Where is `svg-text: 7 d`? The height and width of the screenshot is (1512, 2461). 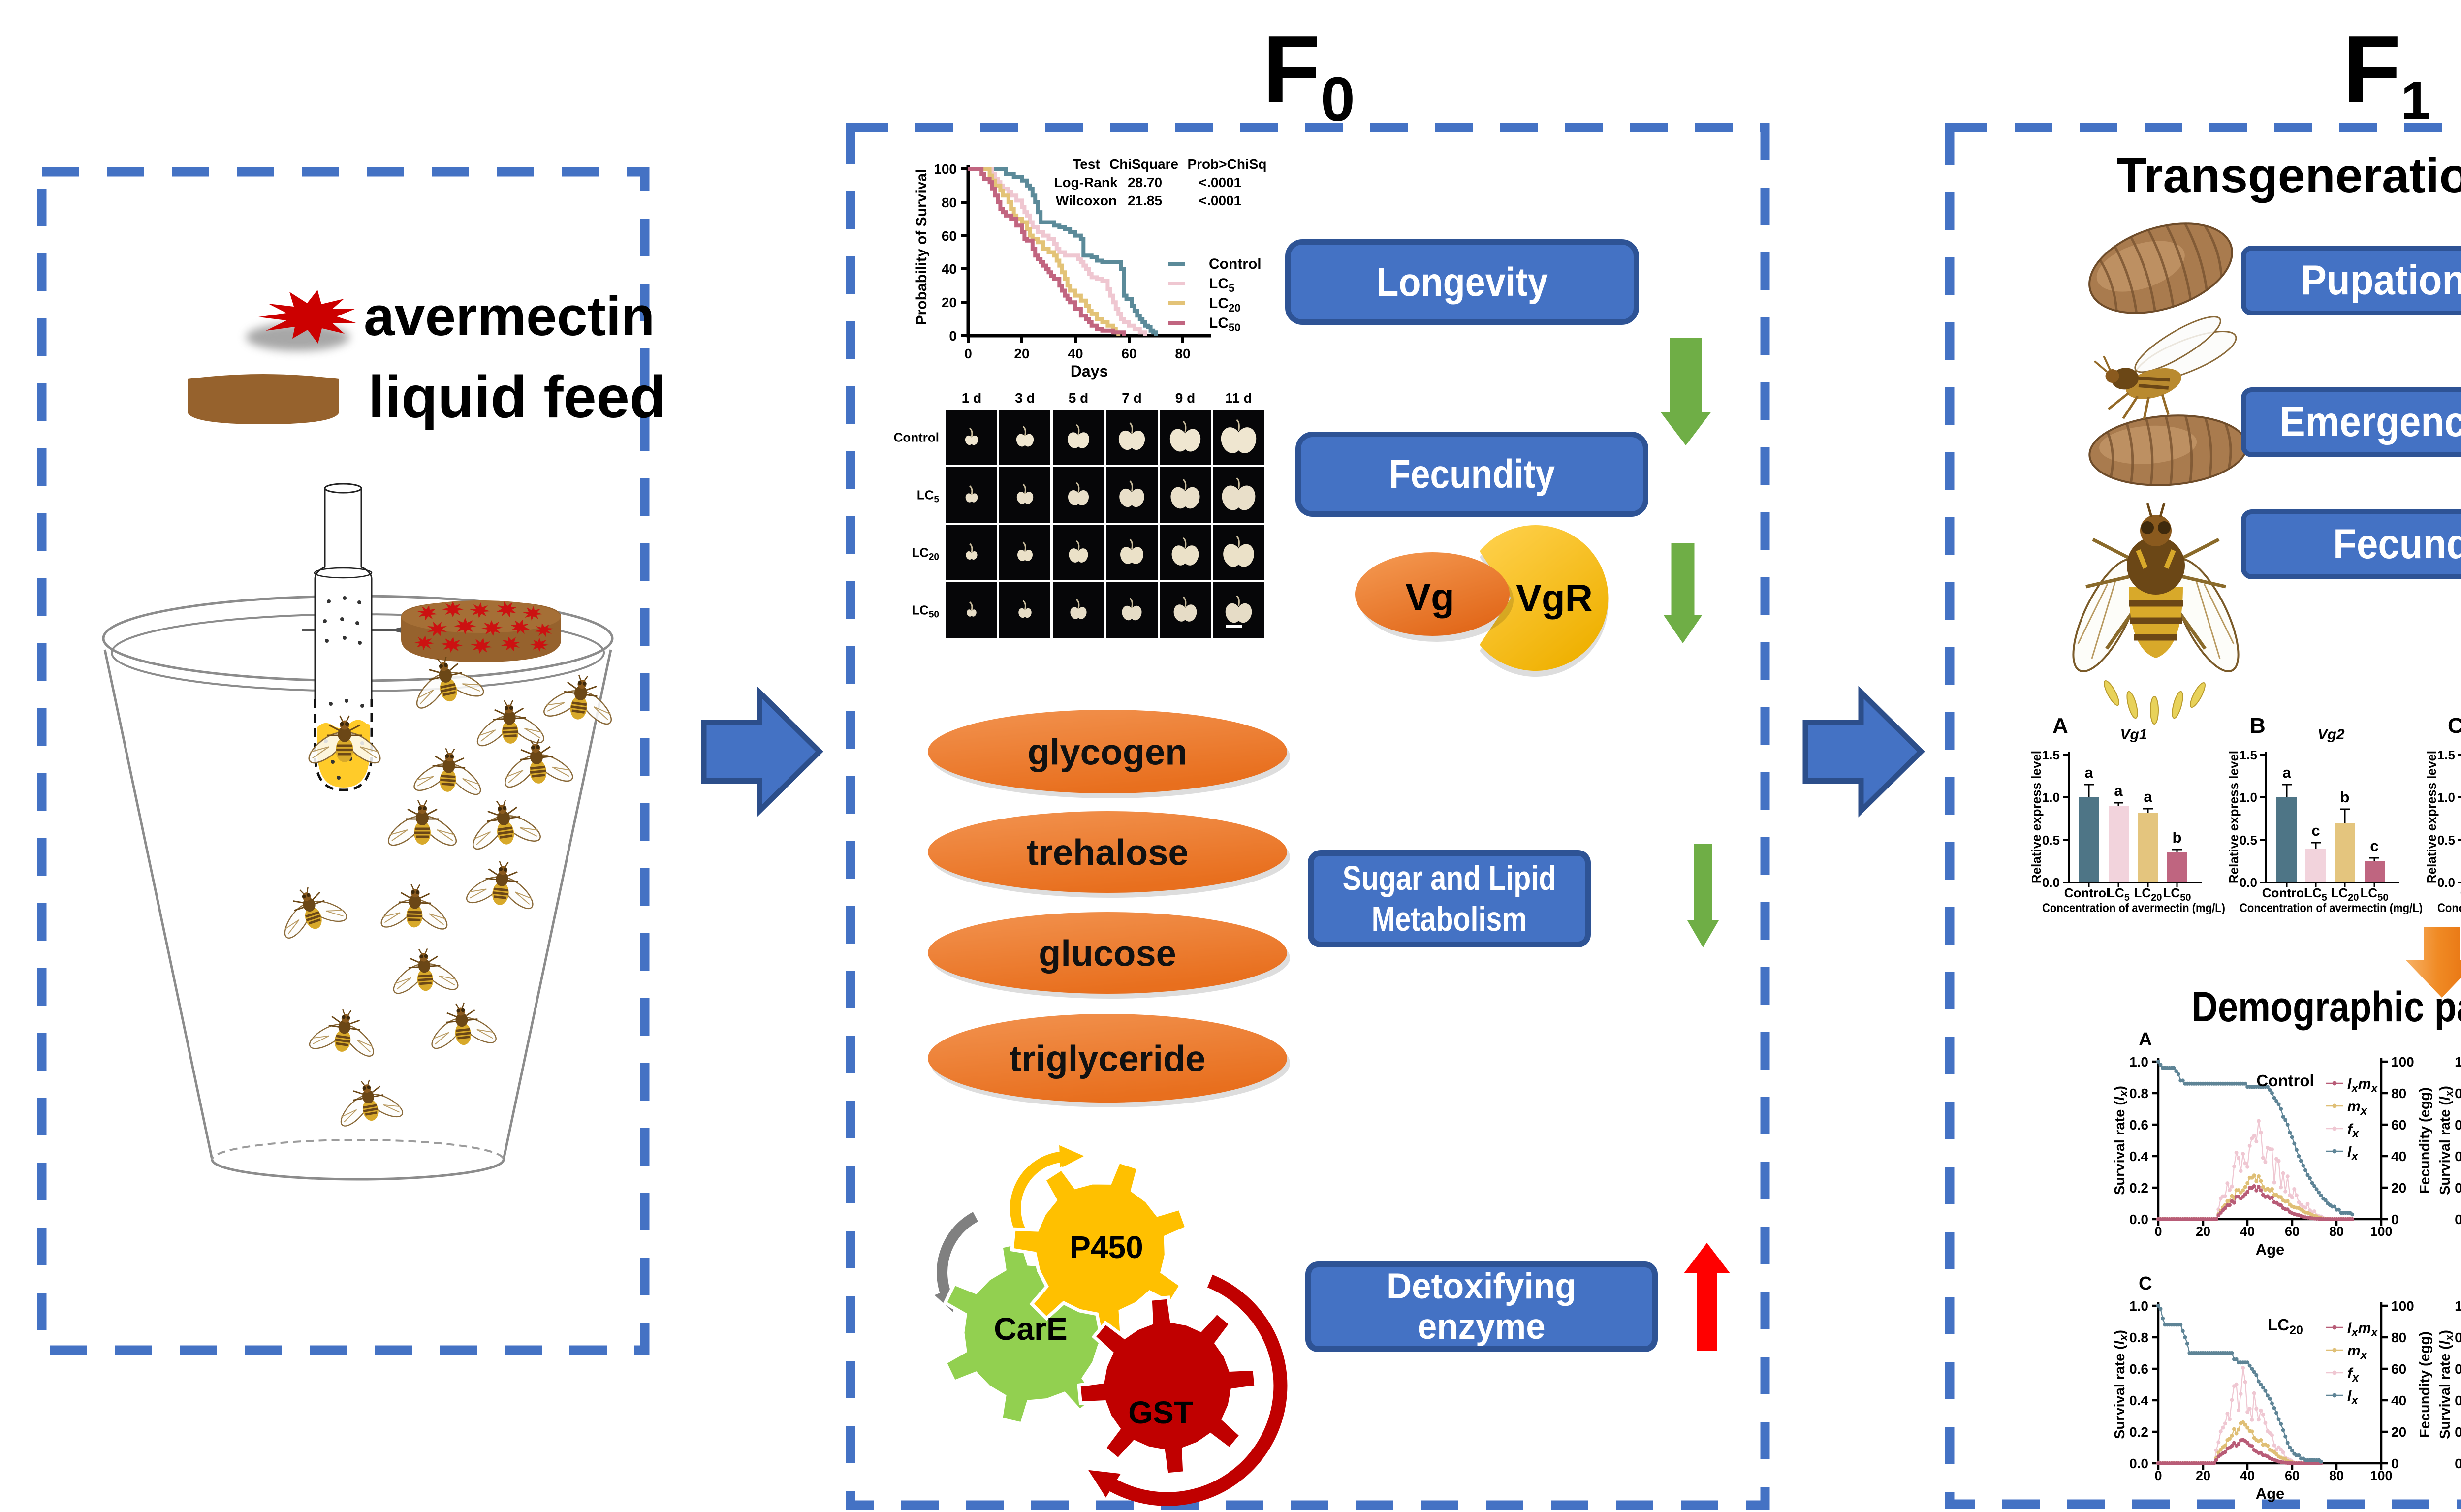
svg-text: 7 d is located at coordinates (1131, 398).